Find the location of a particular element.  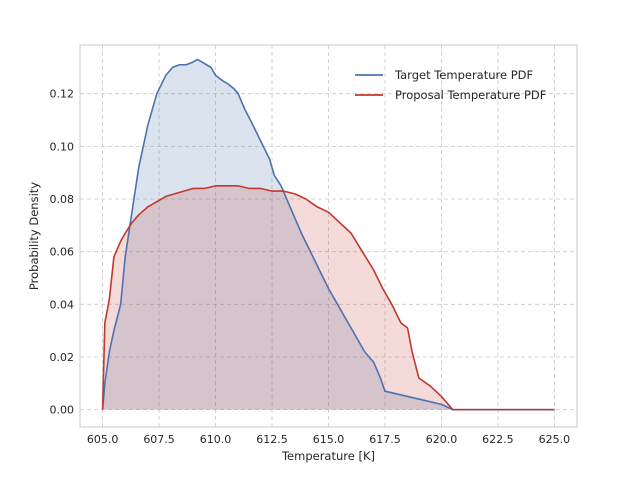

legend-label: Proposal Temperature PDF is located at coordinates (470, 95).